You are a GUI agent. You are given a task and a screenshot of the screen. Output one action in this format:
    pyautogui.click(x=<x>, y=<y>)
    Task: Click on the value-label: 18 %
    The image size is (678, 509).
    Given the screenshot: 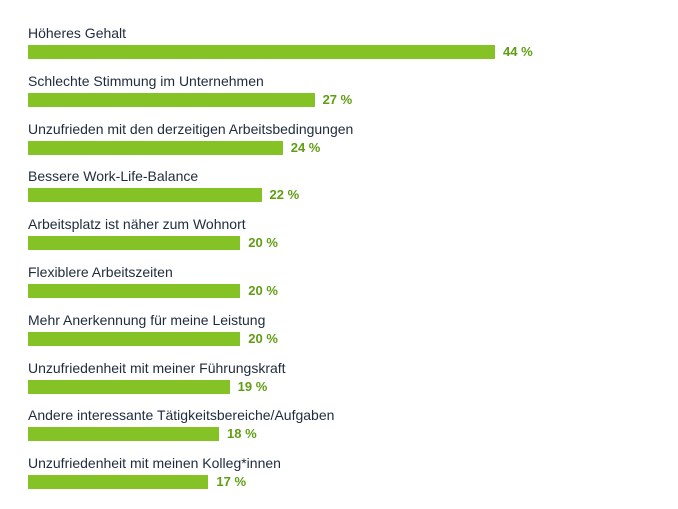 What is the action you would take?
    pyautogui.click(x=242, y=434)
    